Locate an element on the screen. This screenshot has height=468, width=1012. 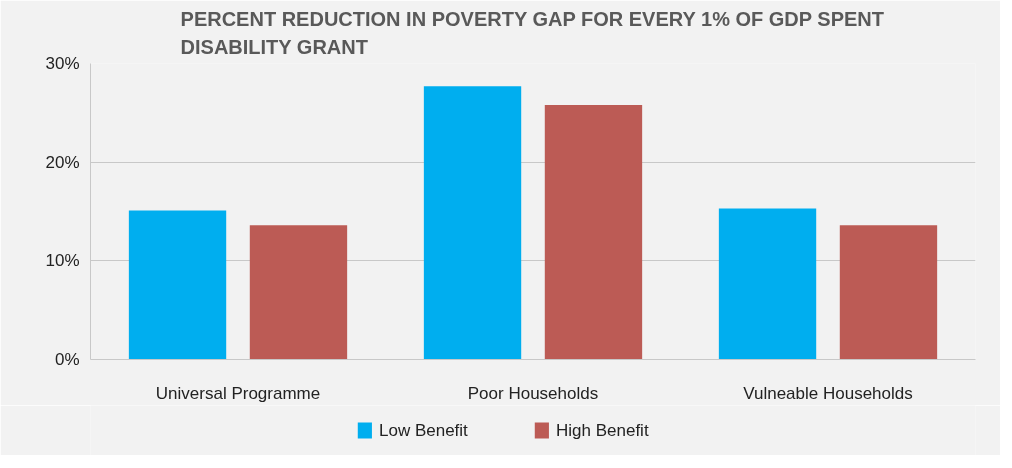
legend-label: Low Benefit is located at coordinates (424, 430).